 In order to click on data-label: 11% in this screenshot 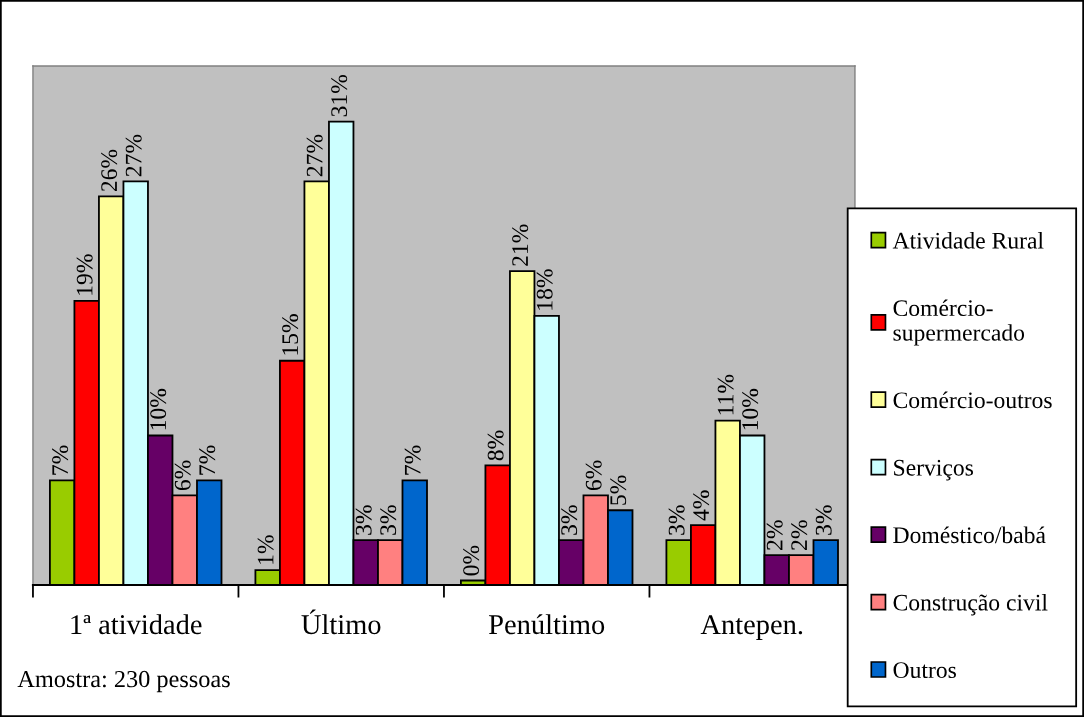, I will do `click(725, 394)`.